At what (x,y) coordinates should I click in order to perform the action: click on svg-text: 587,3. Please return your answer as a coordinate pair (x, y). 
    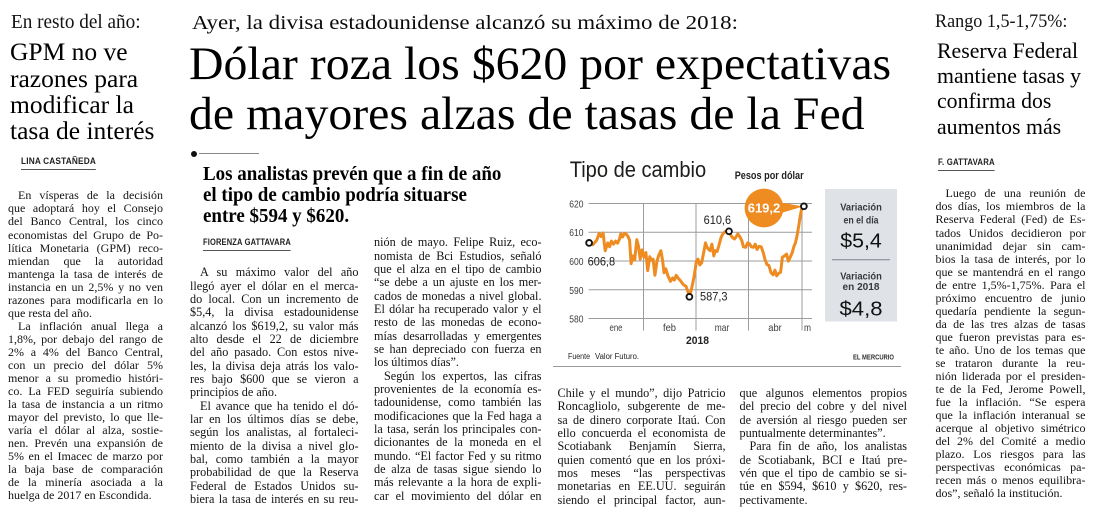
    Looking at the image, I should click on (714, 296).